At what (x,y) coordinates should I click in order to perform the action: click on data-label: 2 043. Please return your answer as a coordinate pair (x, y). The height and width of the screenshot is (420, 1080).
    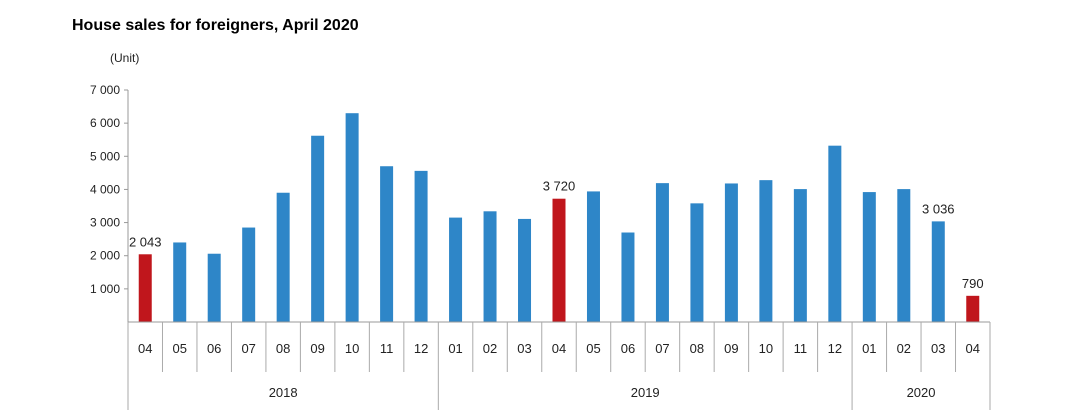
    Looking at the image, I should click on (145, 241).